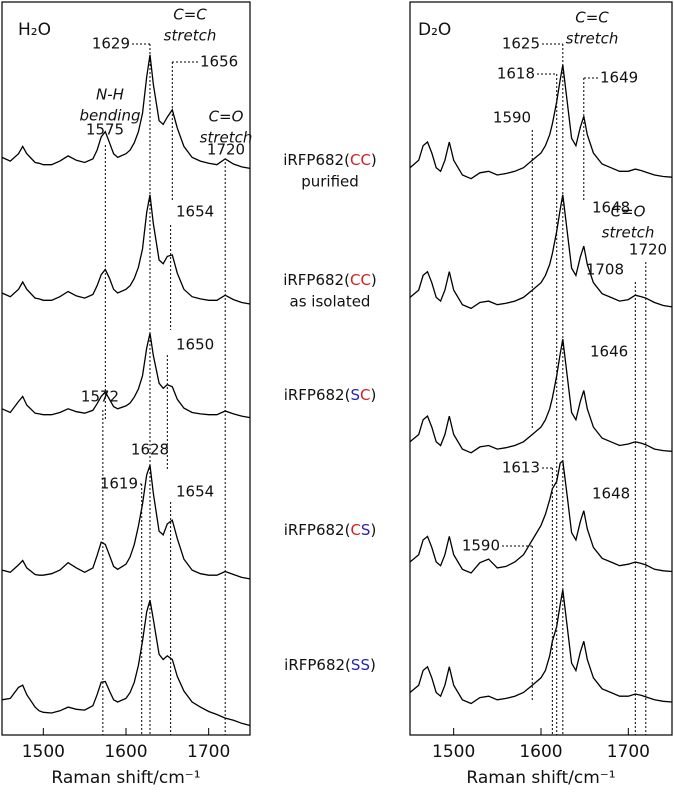  Describe the element at coordinates (150, 450) in the screenshot. I see `peak-label: 1628` at that location.